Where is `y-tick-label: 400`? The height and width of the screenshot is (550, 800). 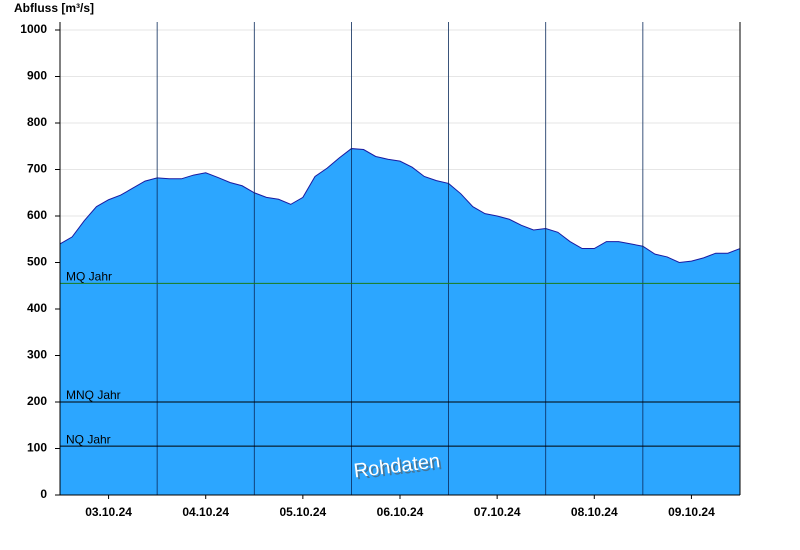
y-tick-label: 400 is located at coordinates (37, 308).